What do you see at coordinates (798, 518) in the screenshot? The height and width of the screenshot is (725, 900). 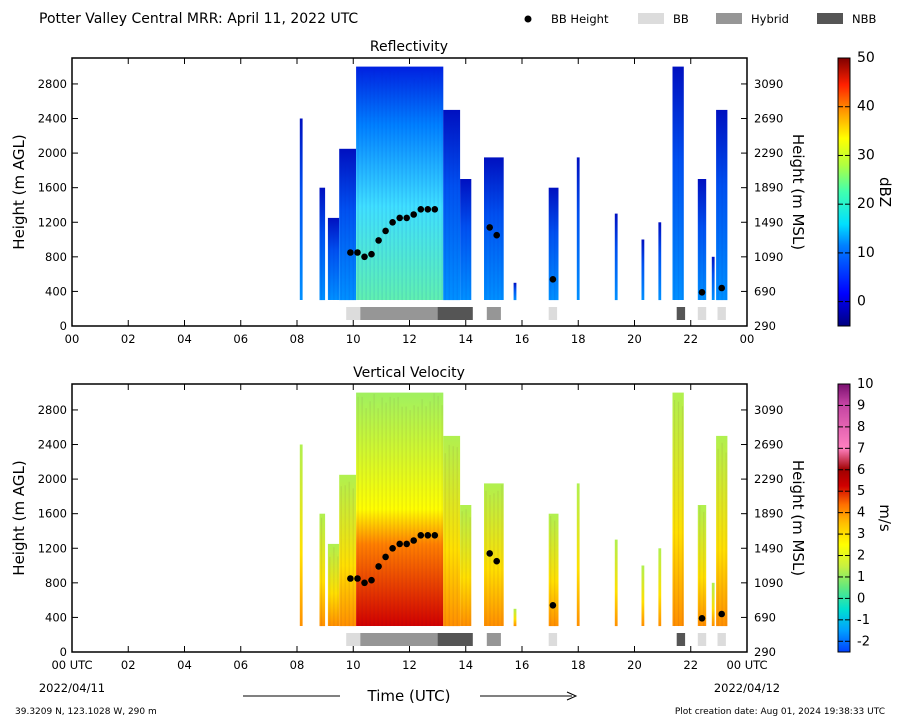 I see `velocity-y2-axis-label: Height (m MSL)` at bounding box center [798, 518].